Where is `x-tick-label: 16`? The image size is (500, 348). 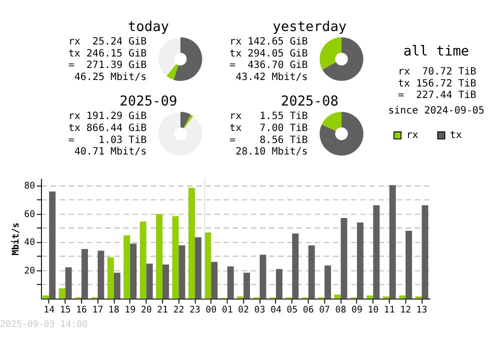
x-tick-label: 16 is located at coordinates (81, 311).